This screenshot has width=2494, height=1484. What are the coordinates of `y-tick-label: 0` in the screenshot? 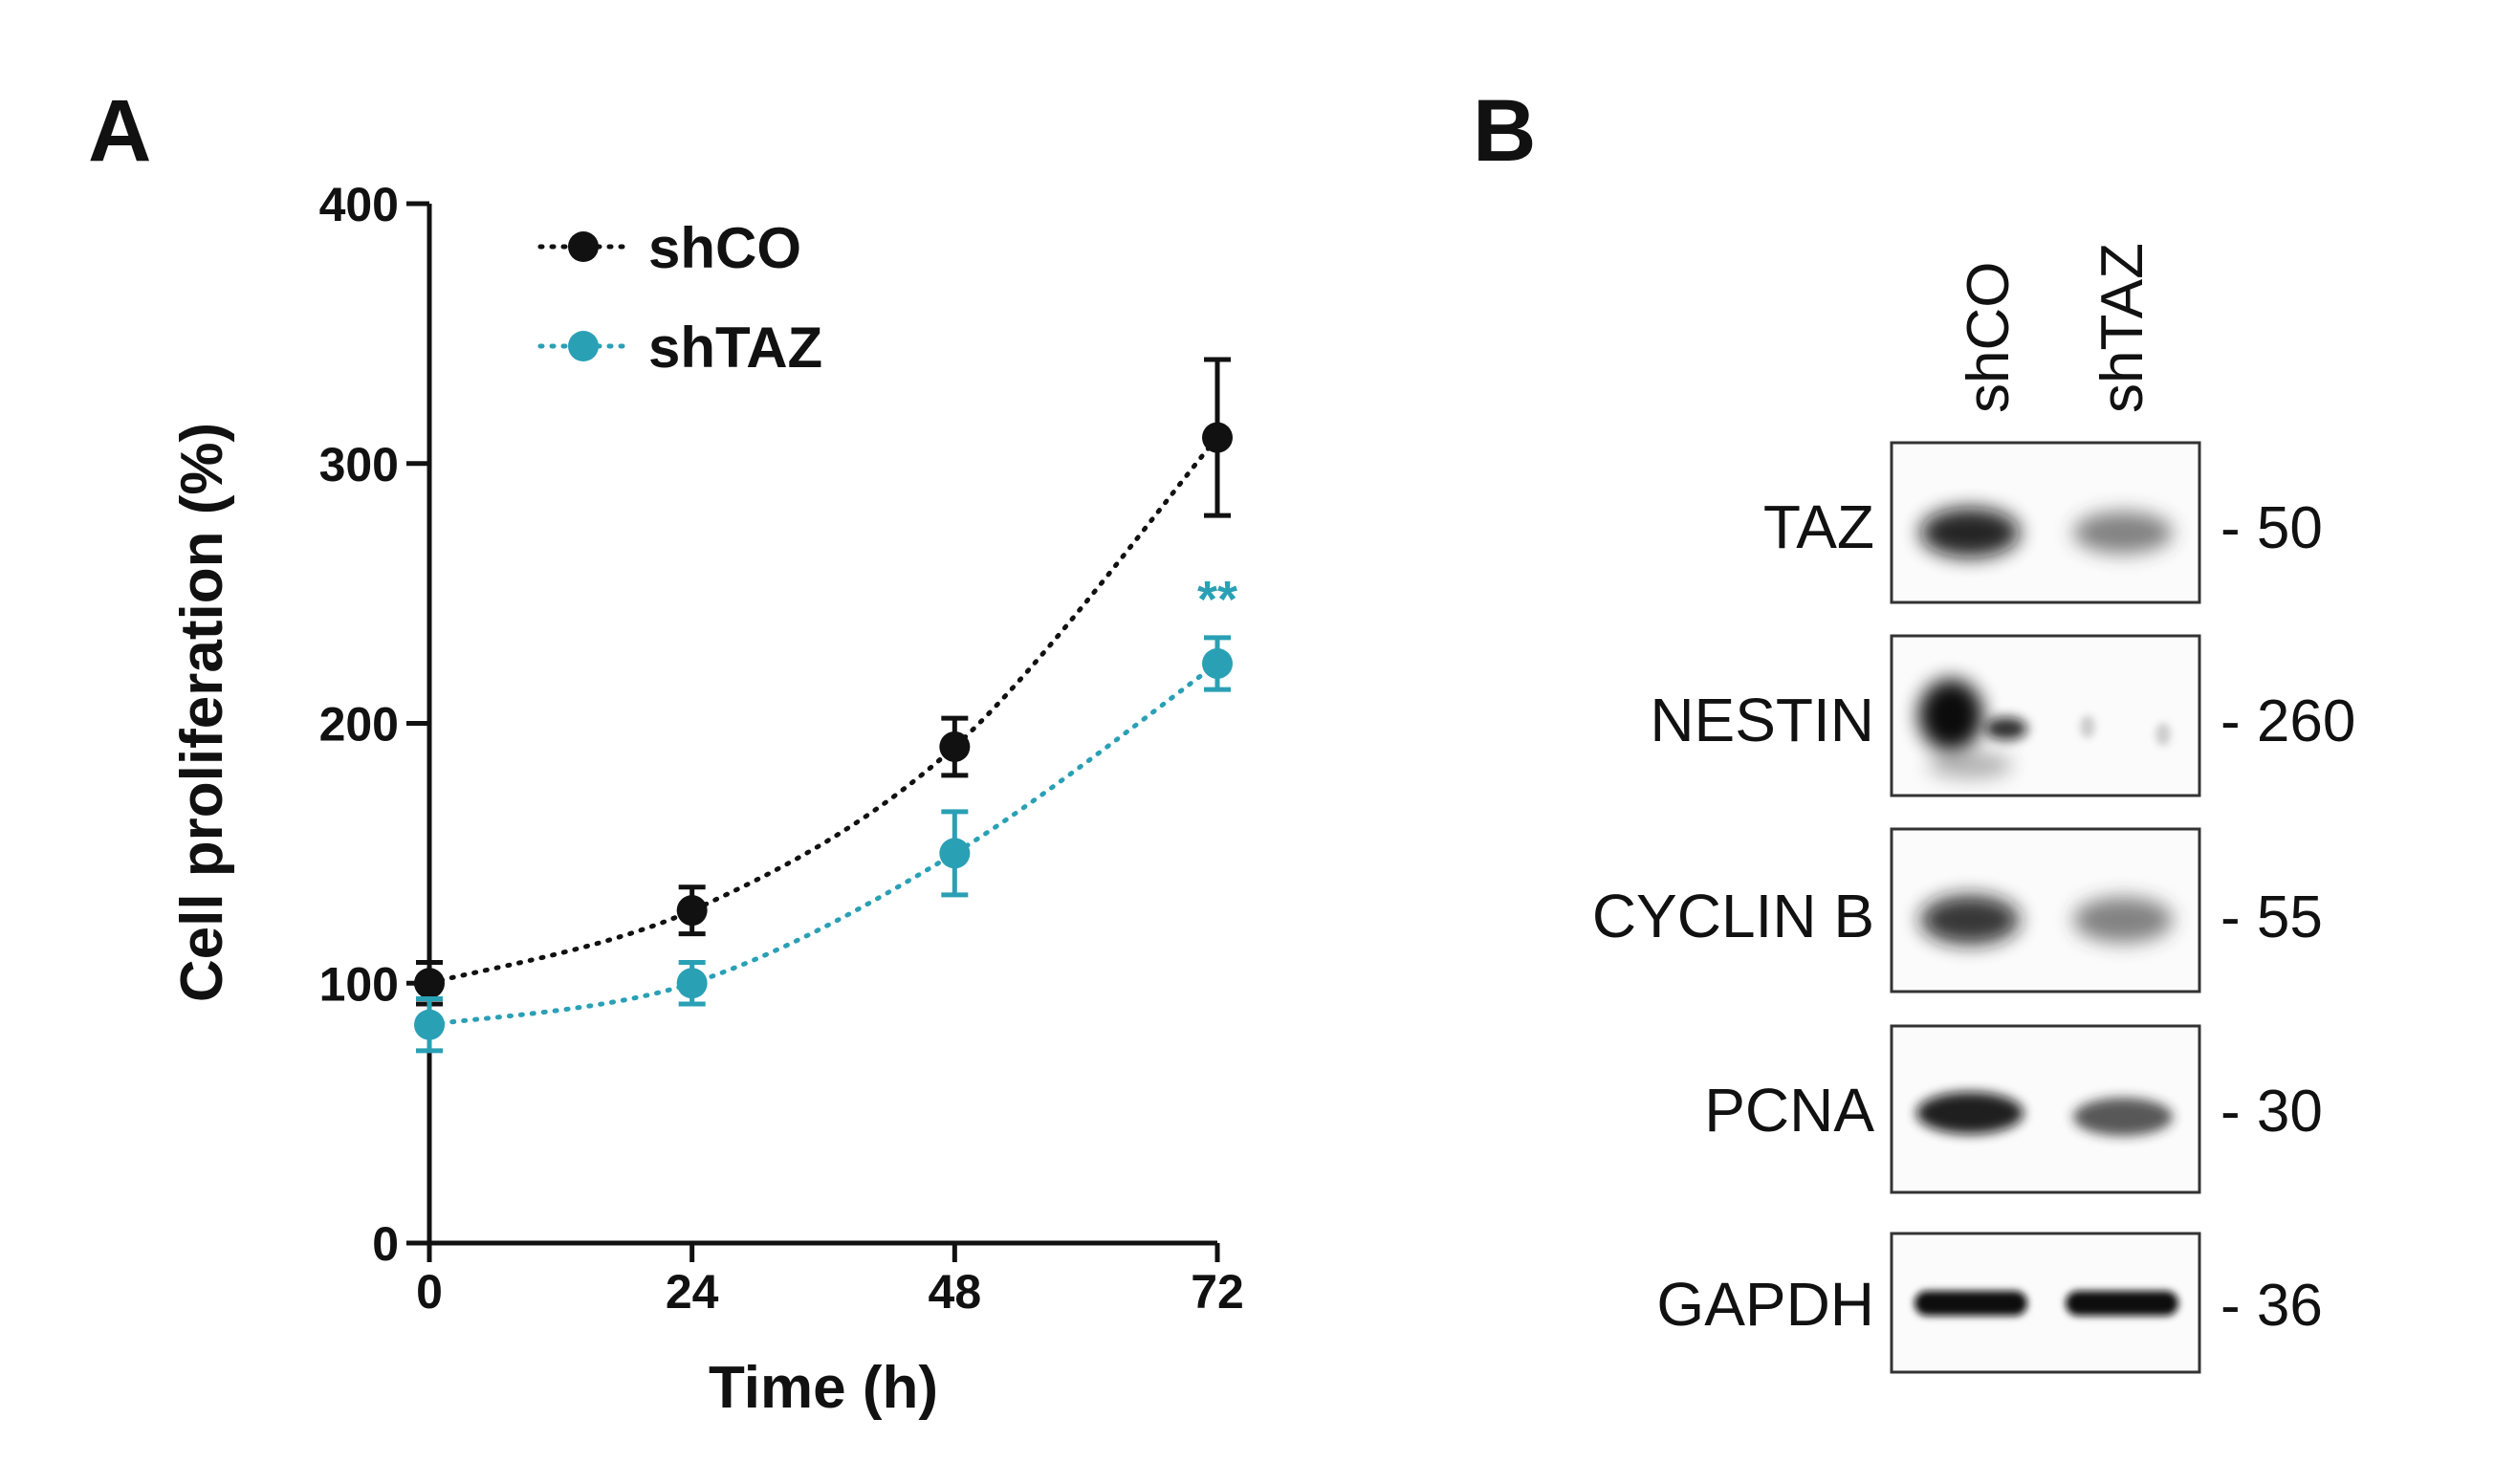 It's located at (385, 1244).